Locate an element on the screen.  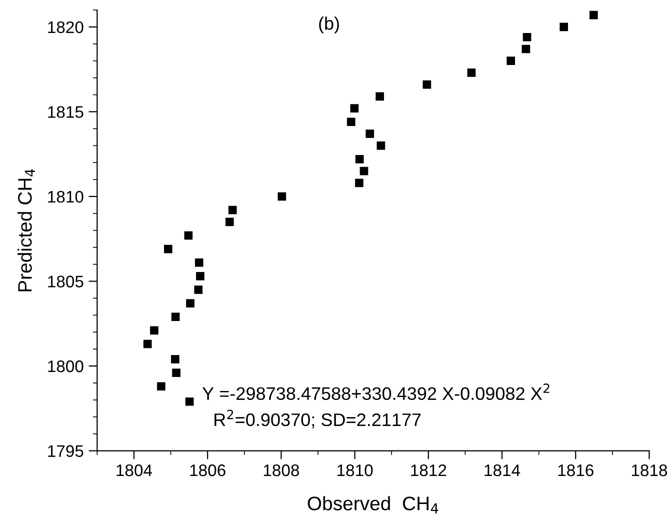
x-tick-label: 1808 is located at coordinates (281, 470).